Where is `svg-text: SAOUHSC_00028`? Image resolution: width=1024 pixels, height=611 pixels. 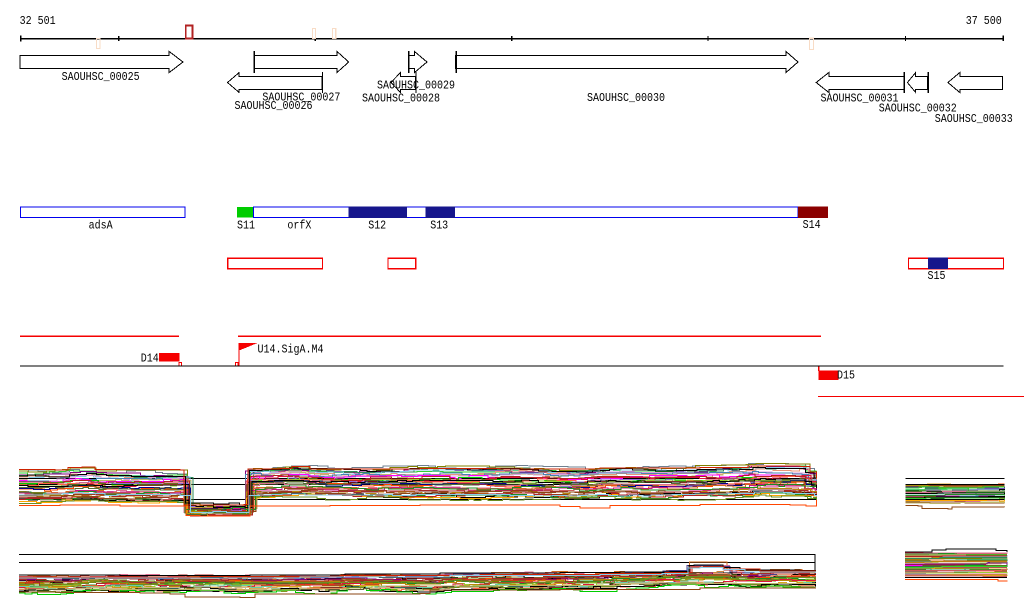 svg-text: SAOUHSC_00028 is located at coordinates (401, 98).